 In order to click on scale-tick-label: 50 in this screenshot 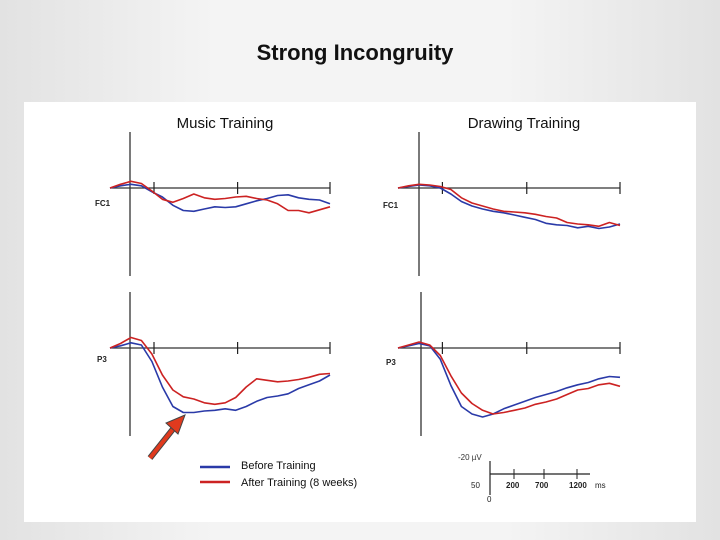, I will do `click(475, 485)`.